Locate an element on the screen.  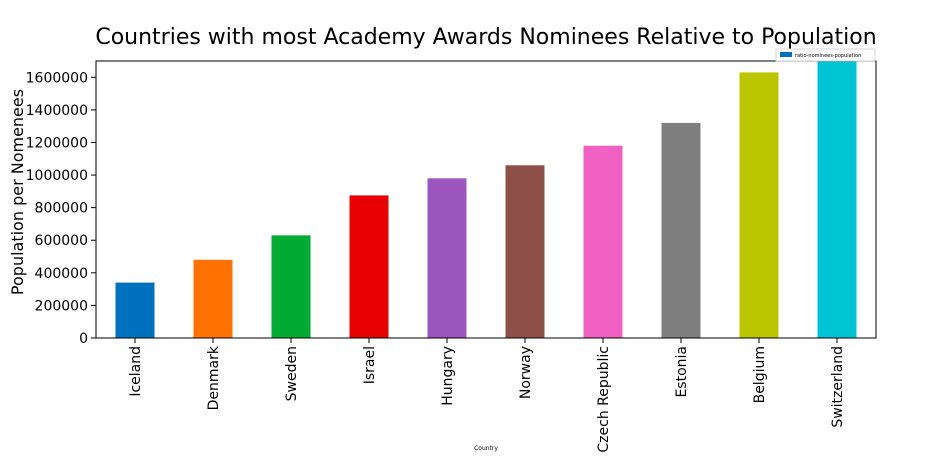
y-tick-label: 1400000 is located at coordinates (57, 111).